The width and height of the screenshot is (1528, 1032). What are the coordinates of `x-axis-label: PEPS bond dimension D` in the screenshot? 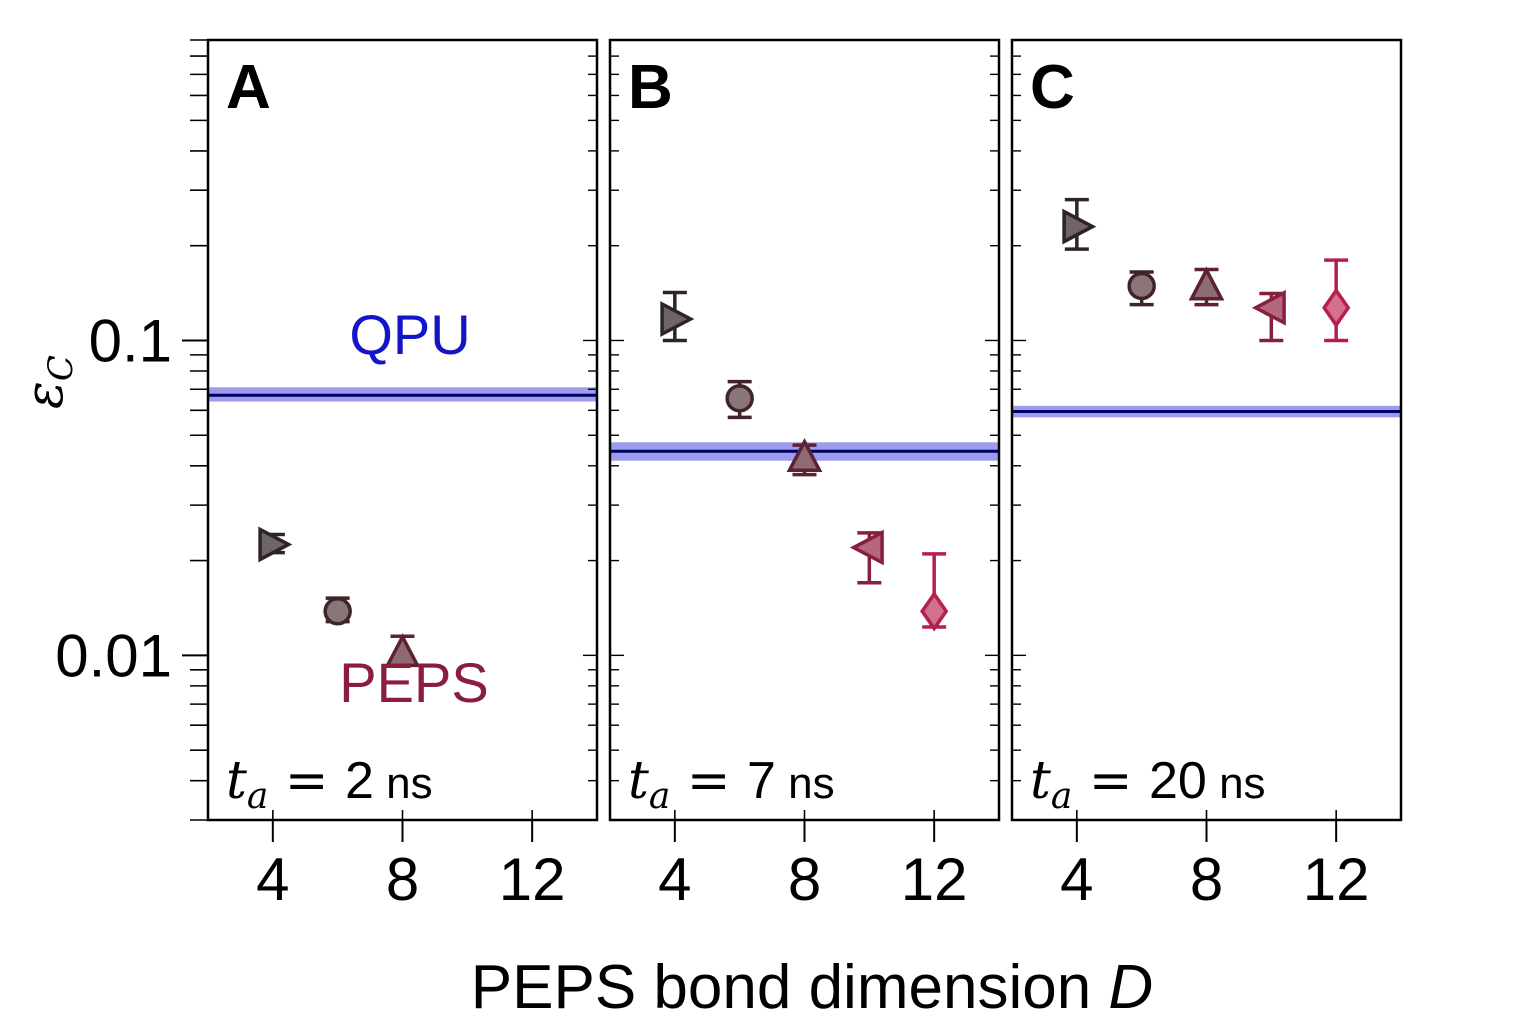 It's located at (812, 987).